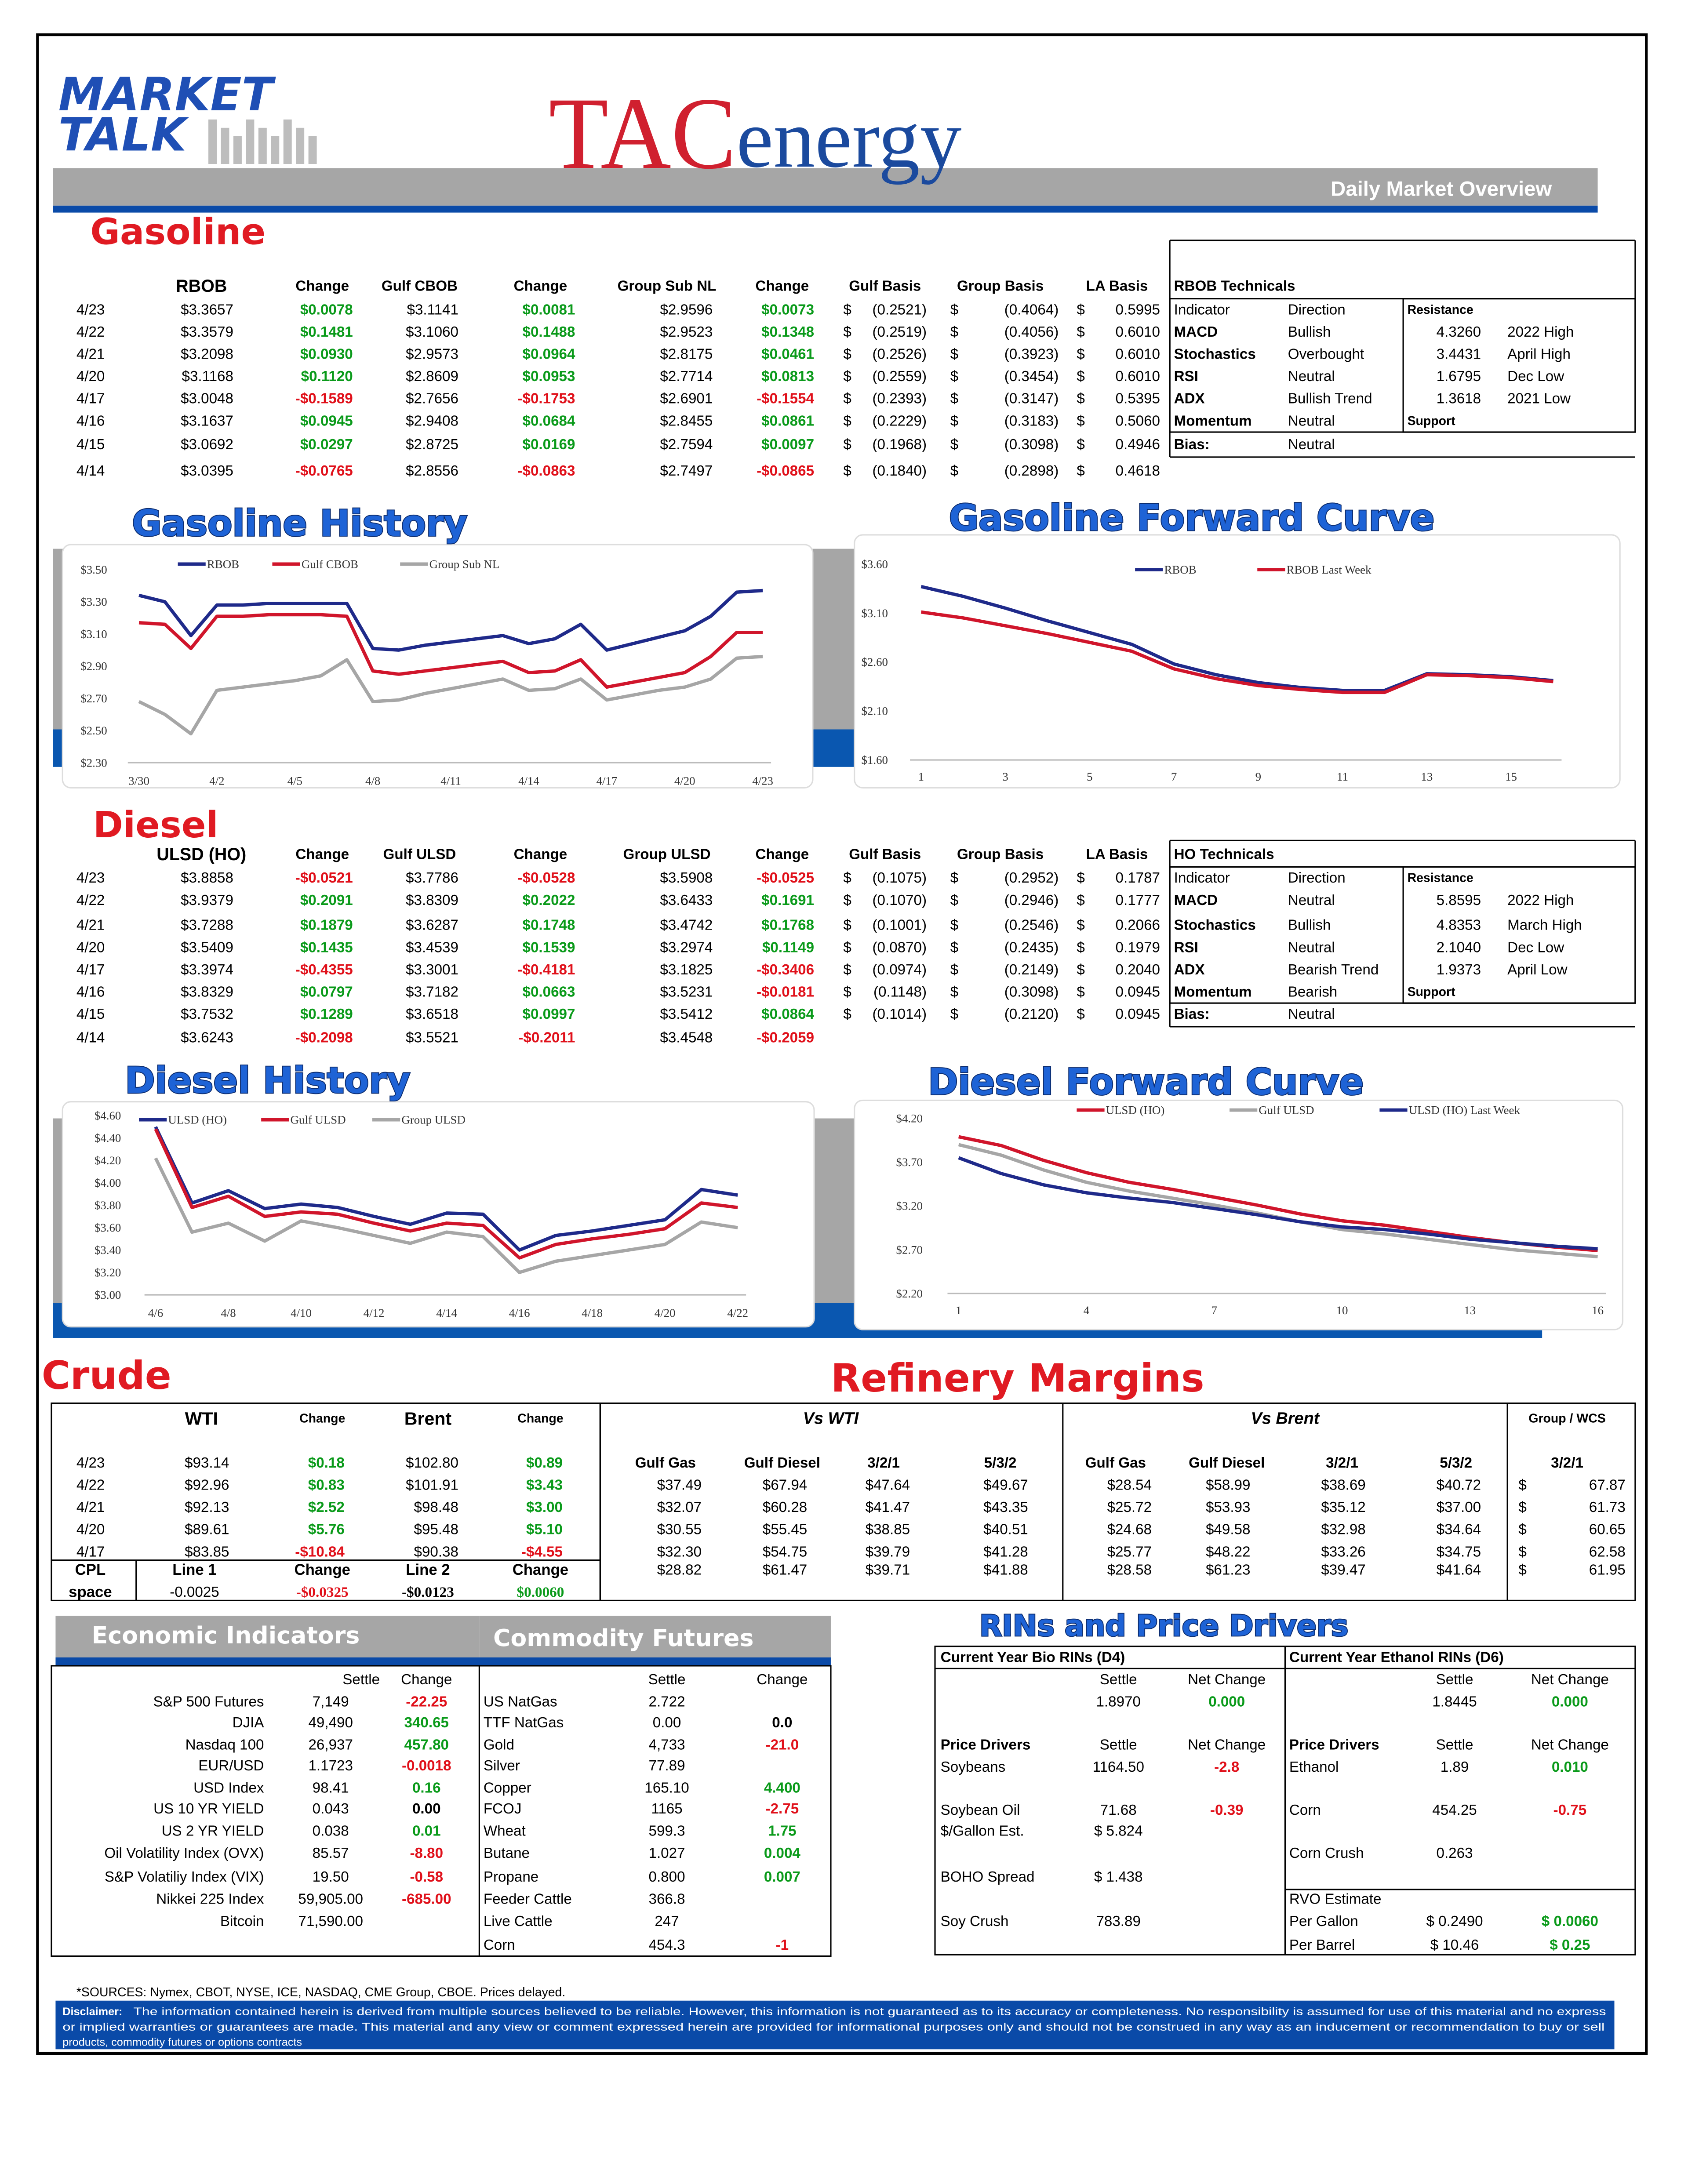 The width and height of the screenshot is (1688, 2184). What do you see at coordinates (299, 524) in the screenshot?
I see `chart-title: Gasoline History` at bounding box center [299, 524].